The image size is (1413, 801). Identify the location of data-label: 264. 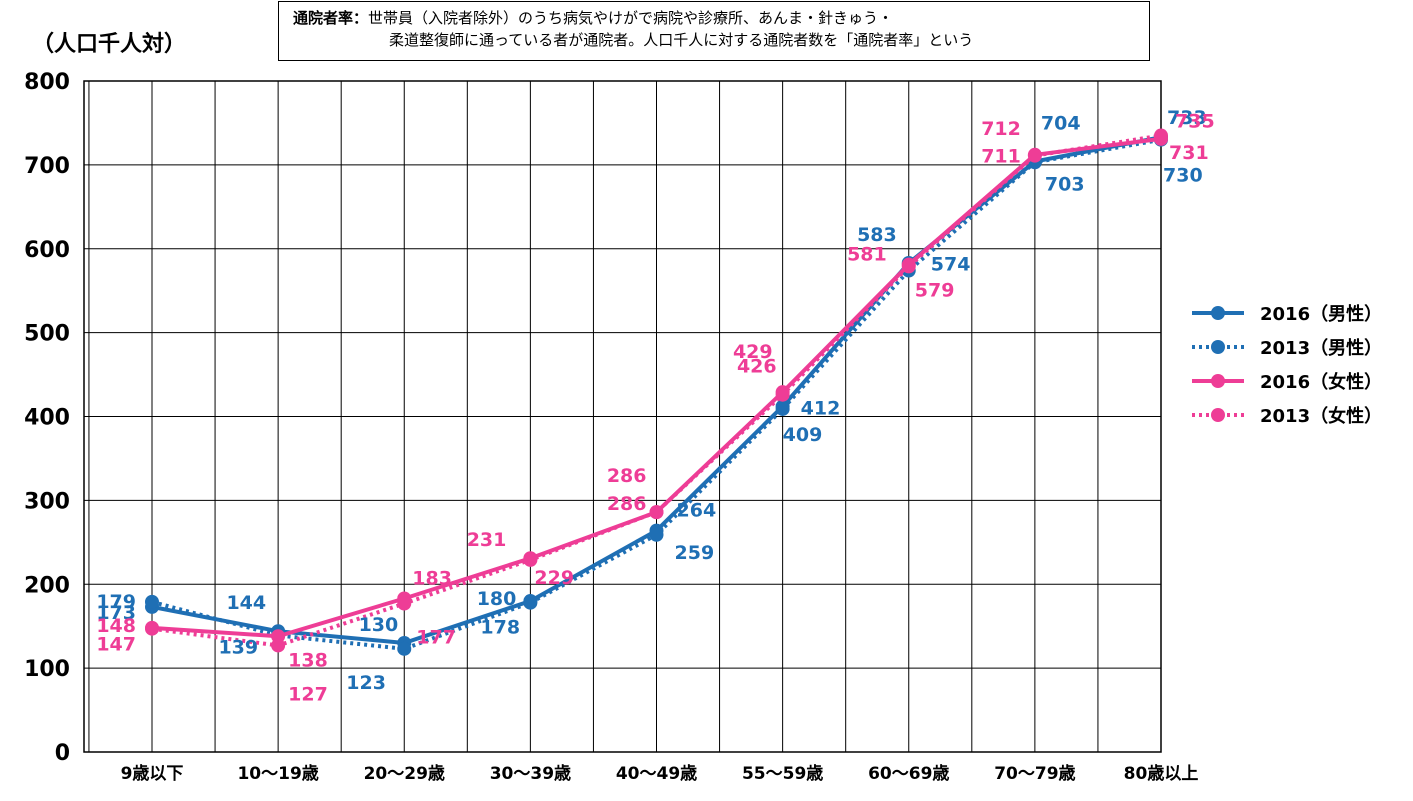
(697, 511).